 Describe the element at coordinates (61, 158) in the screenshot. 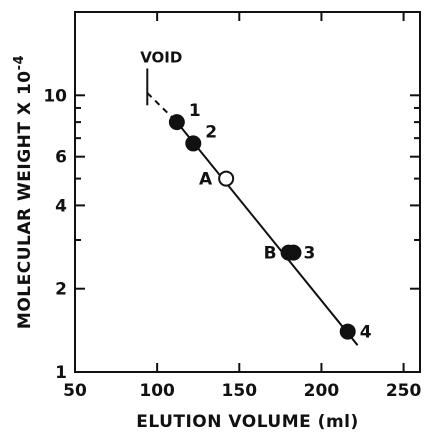

I see `y-tick-label: 6` at that location.